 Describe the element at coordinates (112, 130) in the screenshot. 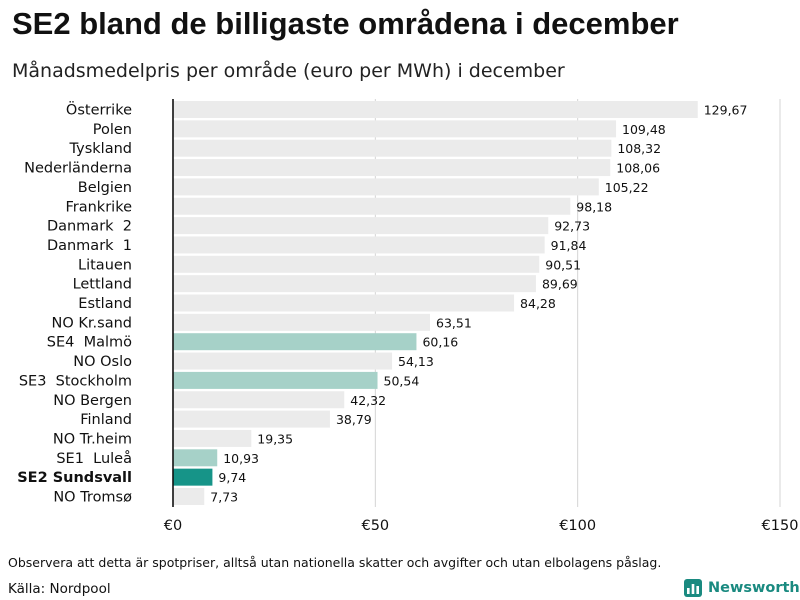

I see `category-label: Polen` at that location.